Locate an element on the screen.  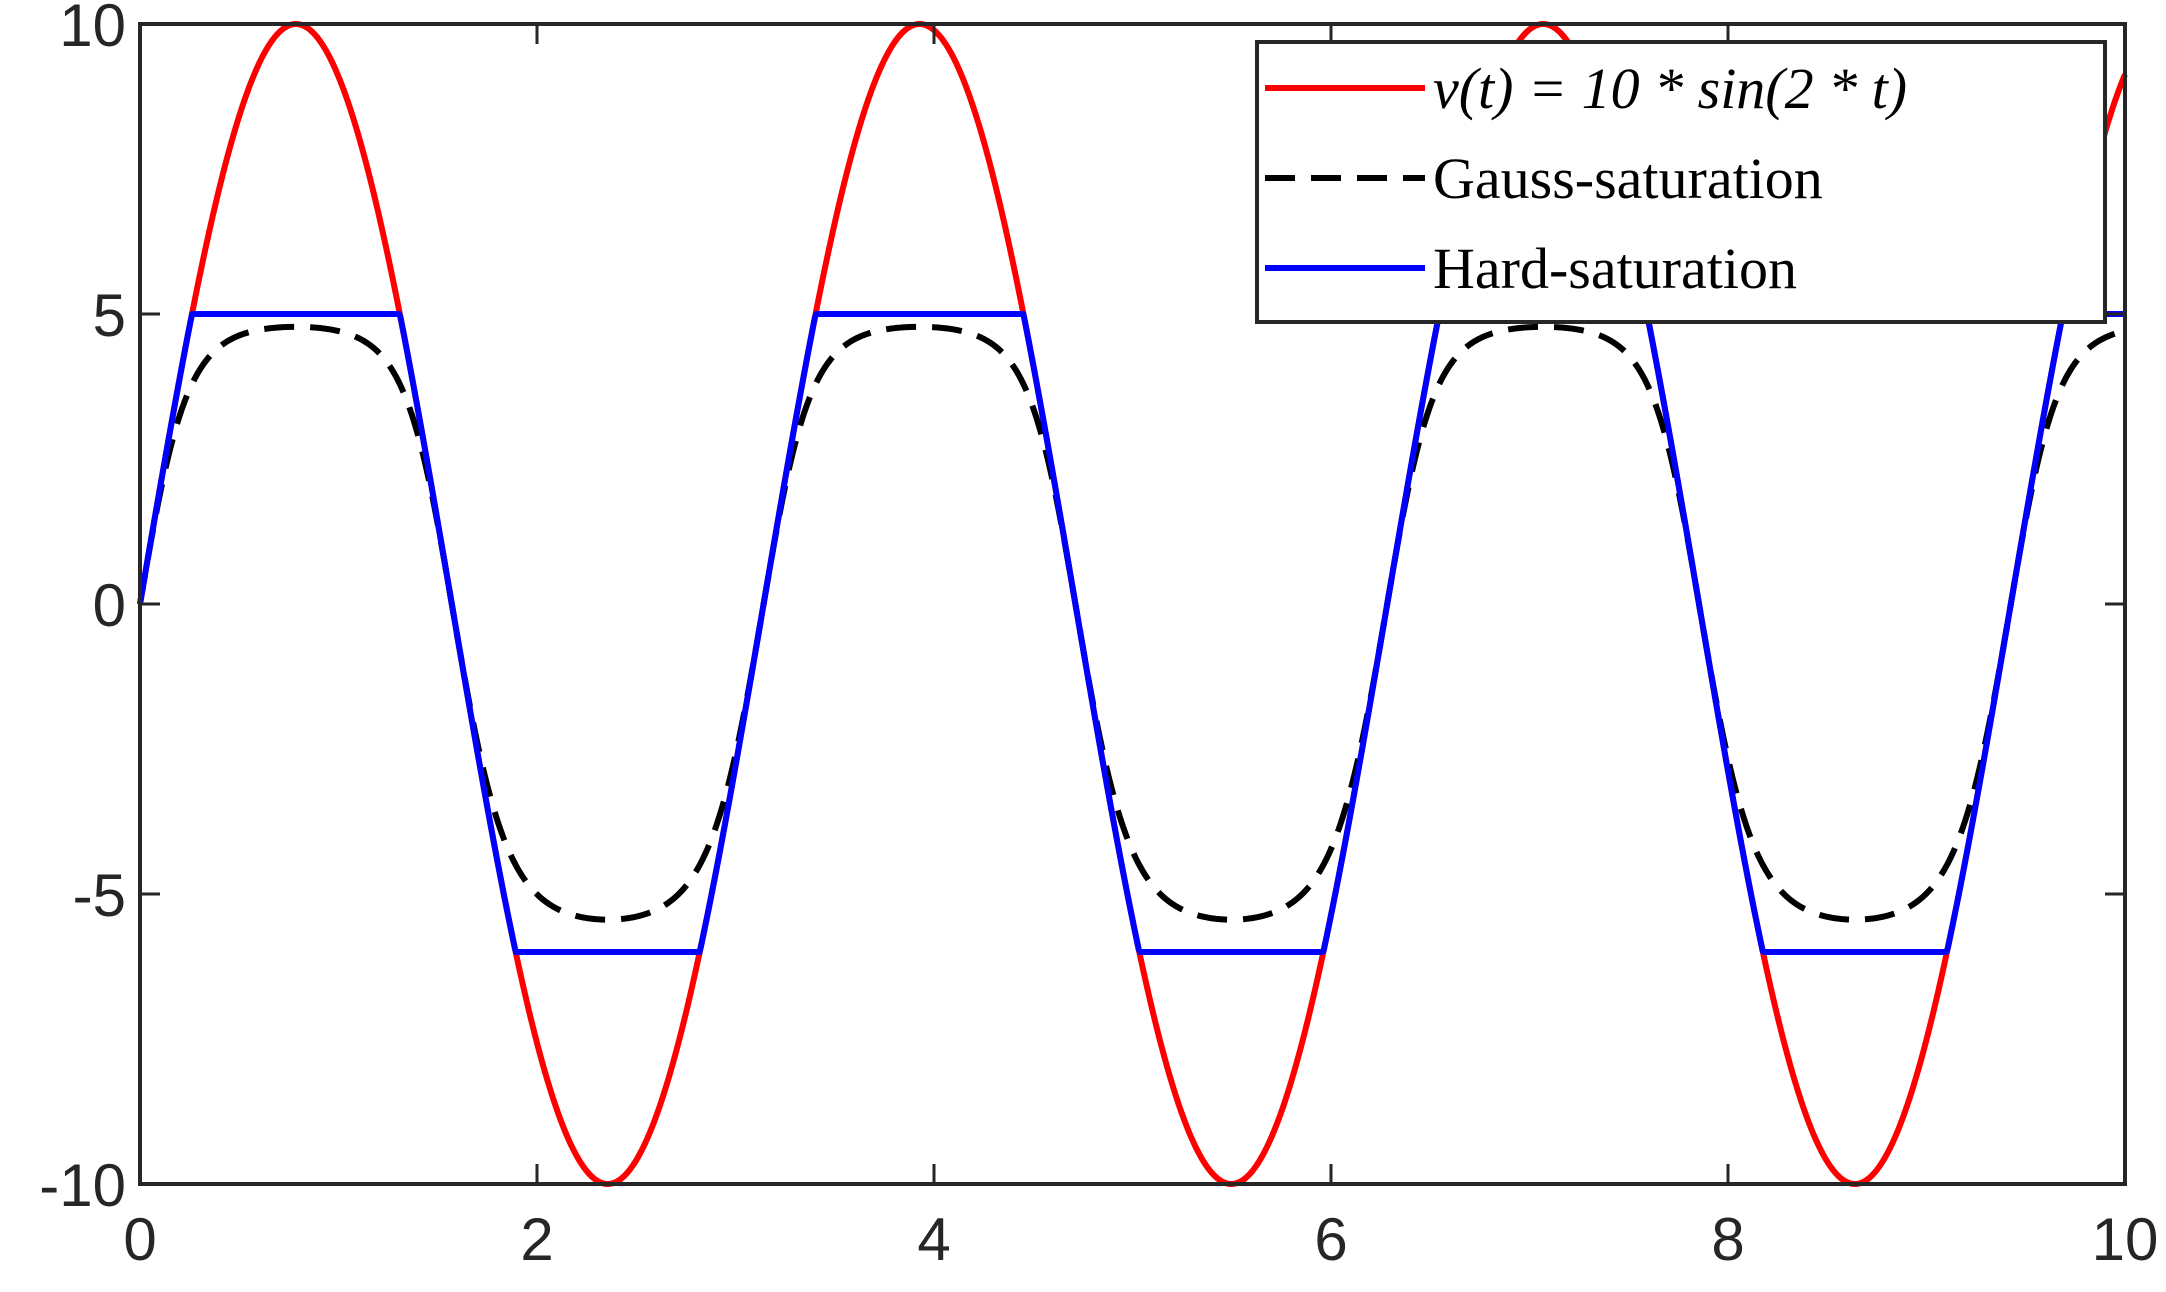
legend-label-2: Gauss-saturation is located at coordinates (1628, 178).